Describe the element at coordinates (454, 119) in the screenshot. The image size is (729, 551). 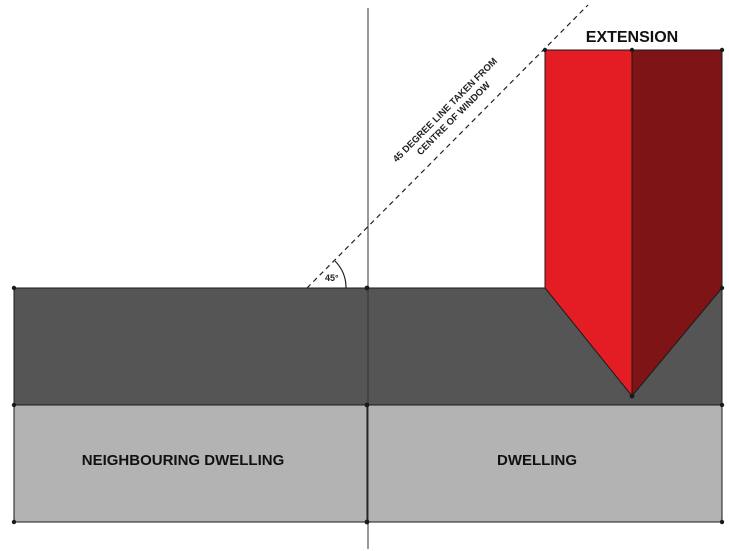
I see `rule-annotation-line-2: CENTRE OF WINDOW` at that location.